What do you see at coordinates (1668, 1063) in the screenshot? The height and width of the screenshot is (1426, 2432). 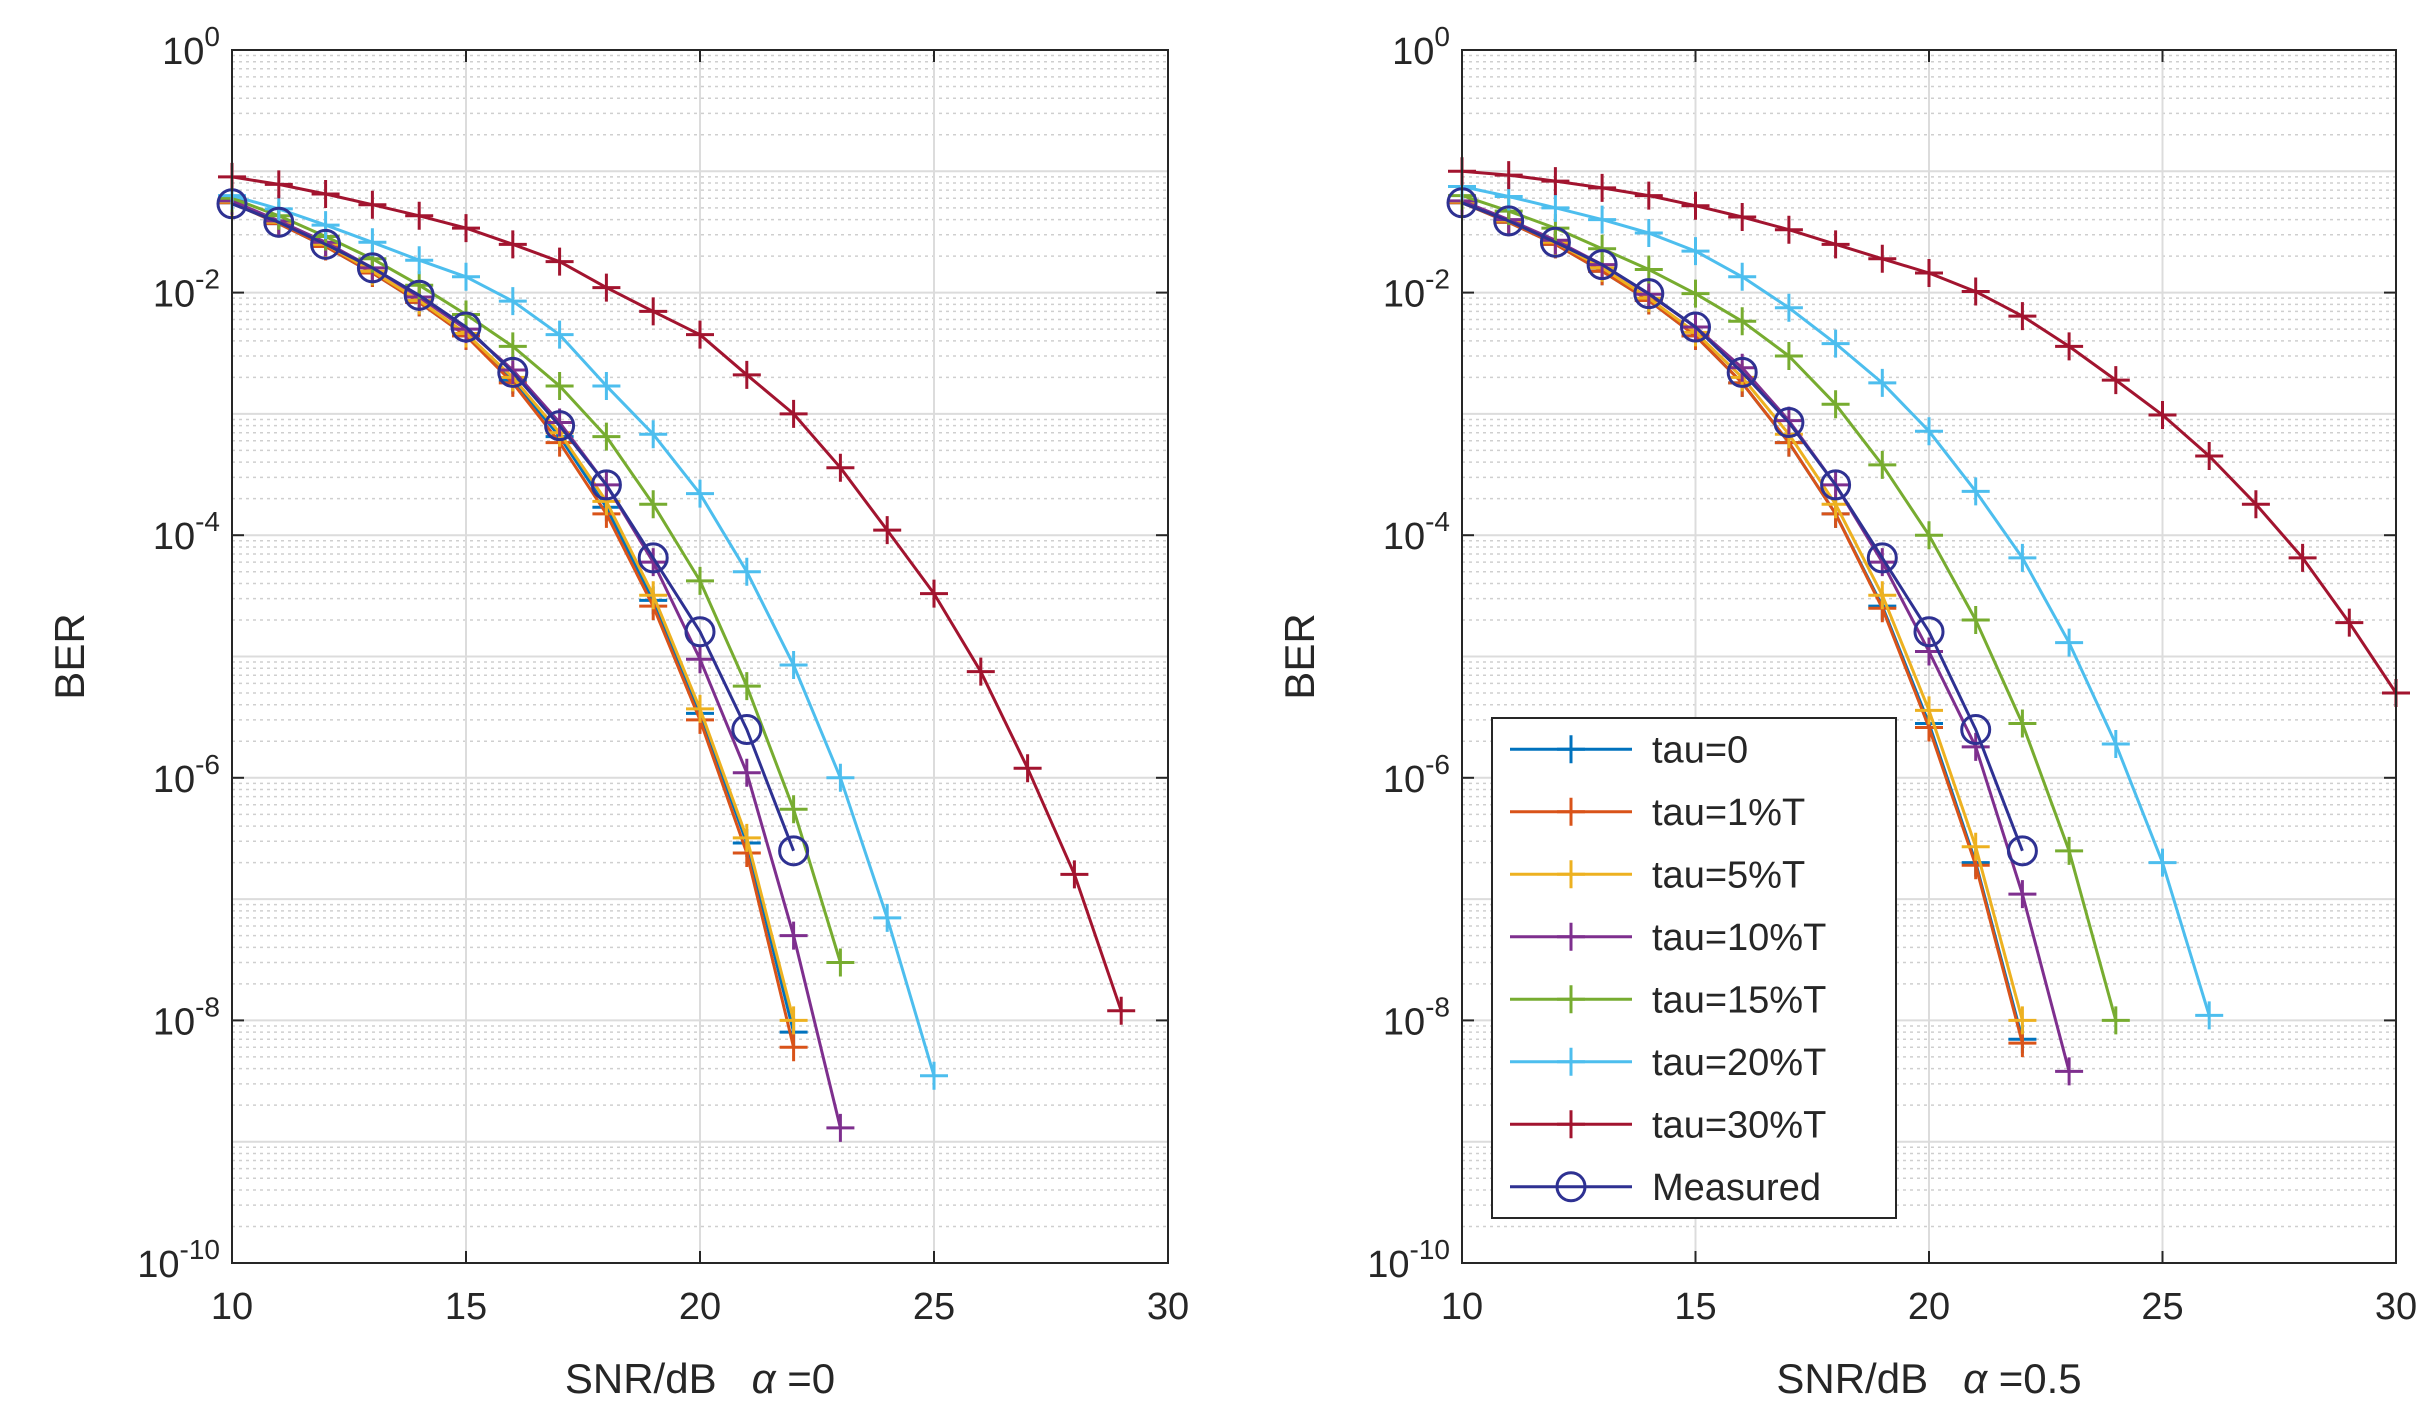 I see `legend-entry: tau=20%T` at bounding box center [1668, 1063].